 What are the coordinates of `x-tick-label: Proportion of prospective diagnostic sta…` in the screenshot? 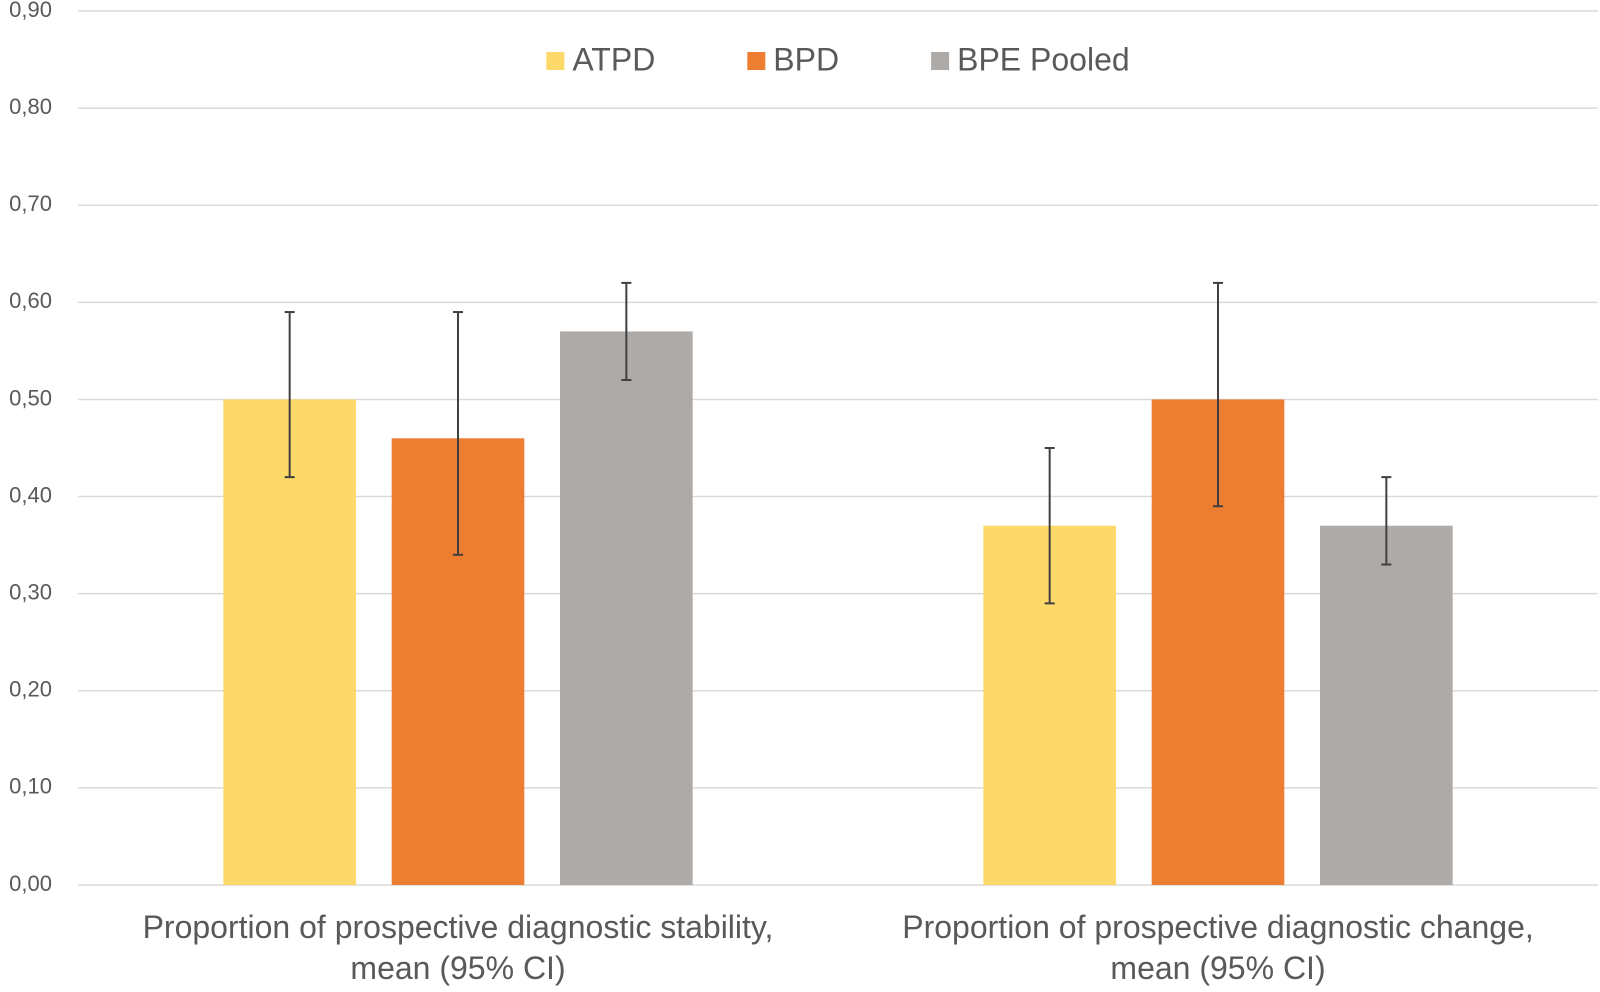 It's located at (458, 947).